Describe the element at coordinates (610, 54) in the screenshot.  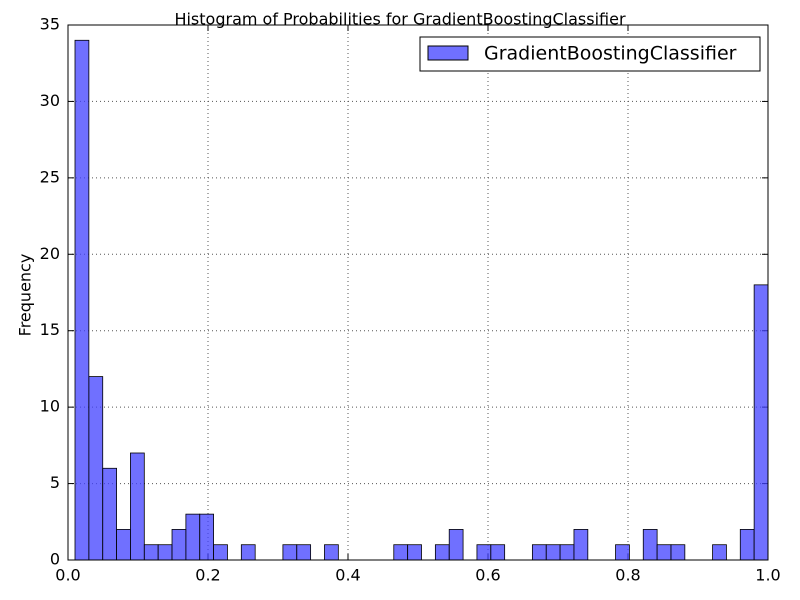
I see `legend-label: GradientBoostingClassifier` at that location.